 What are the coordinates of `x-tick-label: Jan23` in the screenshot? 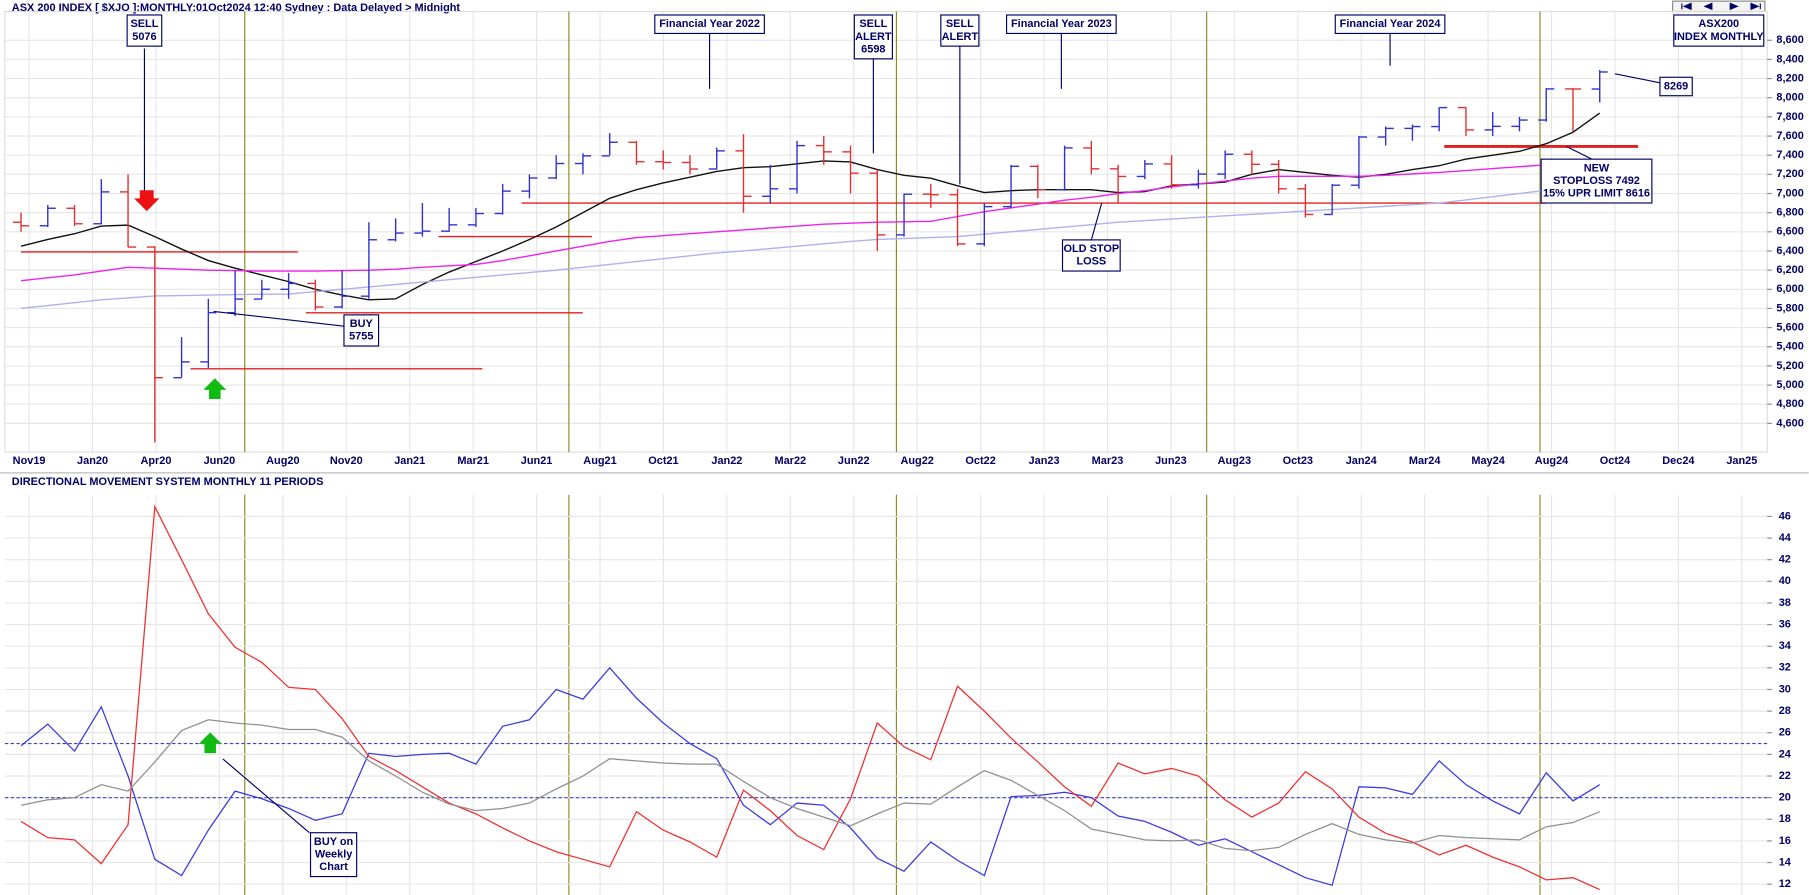 It's located at (1044, 461).